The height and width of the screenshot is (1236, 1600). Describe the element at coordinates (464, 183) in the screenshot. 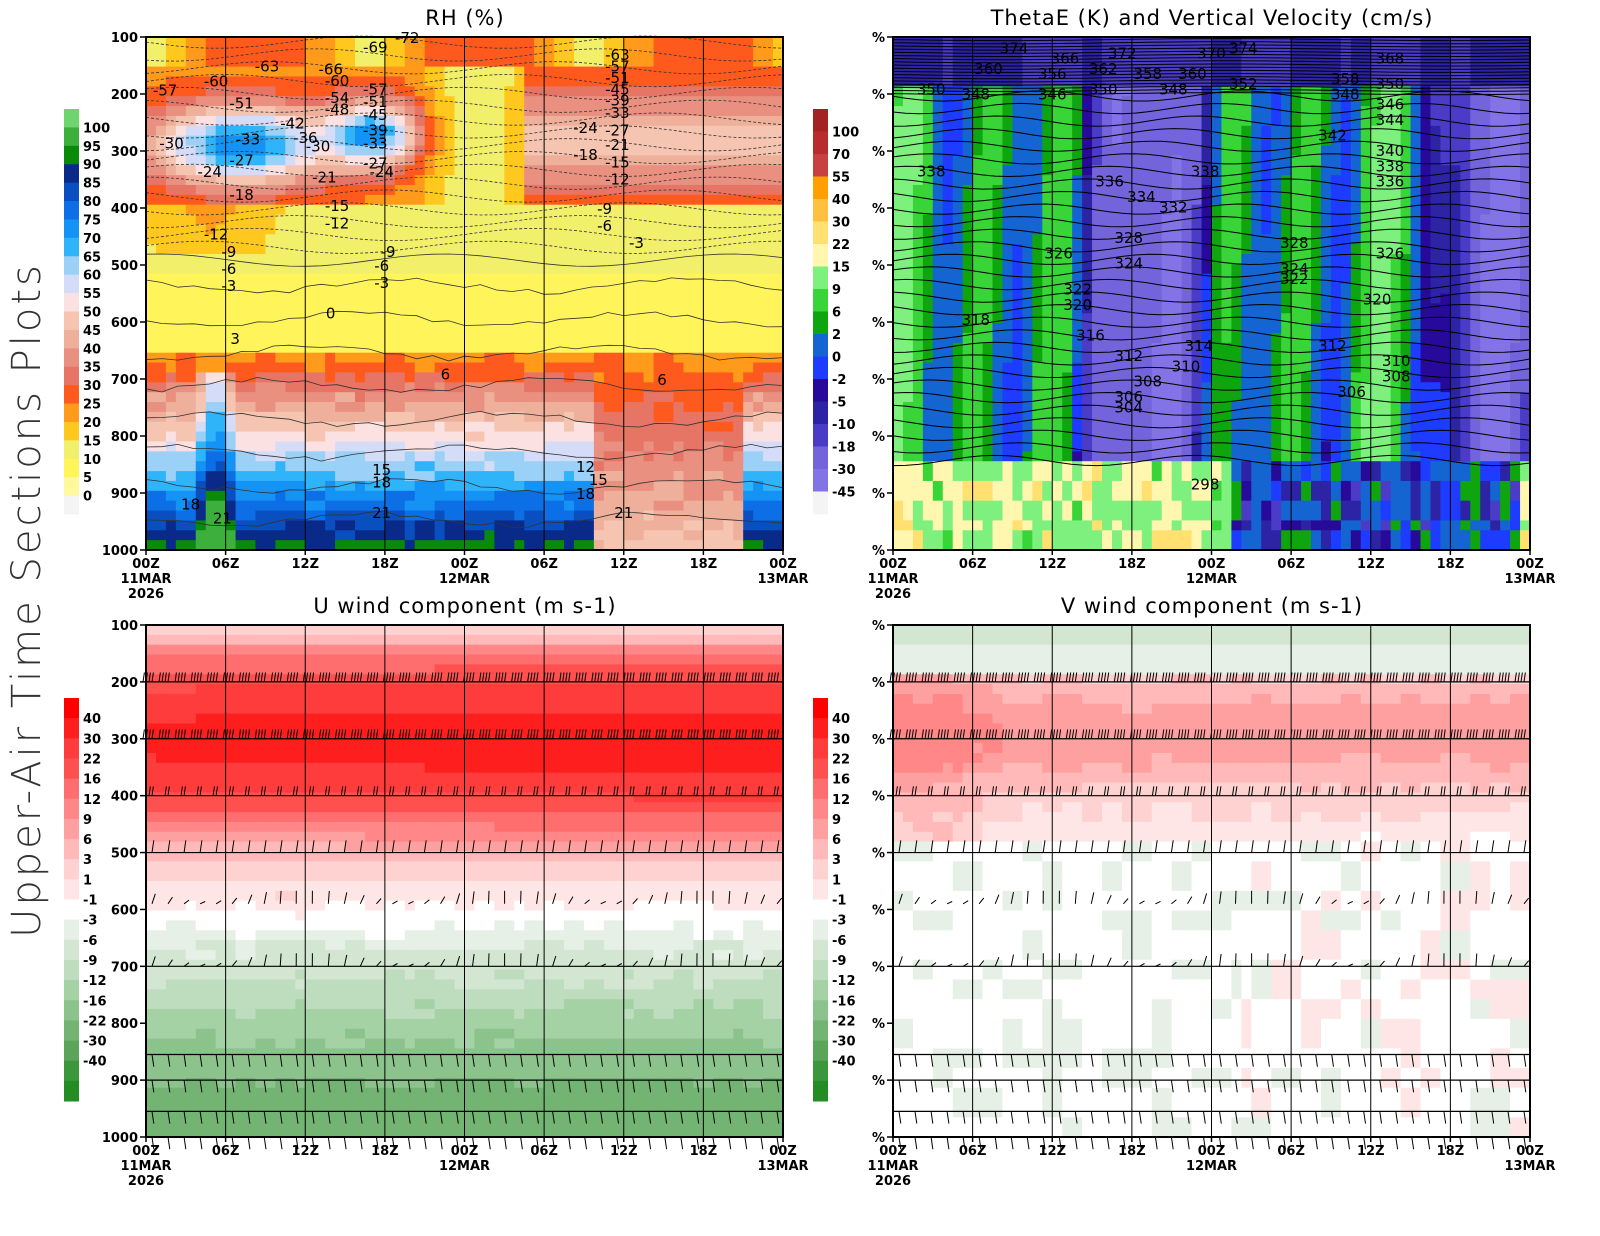

I see `contour-line` at that location.